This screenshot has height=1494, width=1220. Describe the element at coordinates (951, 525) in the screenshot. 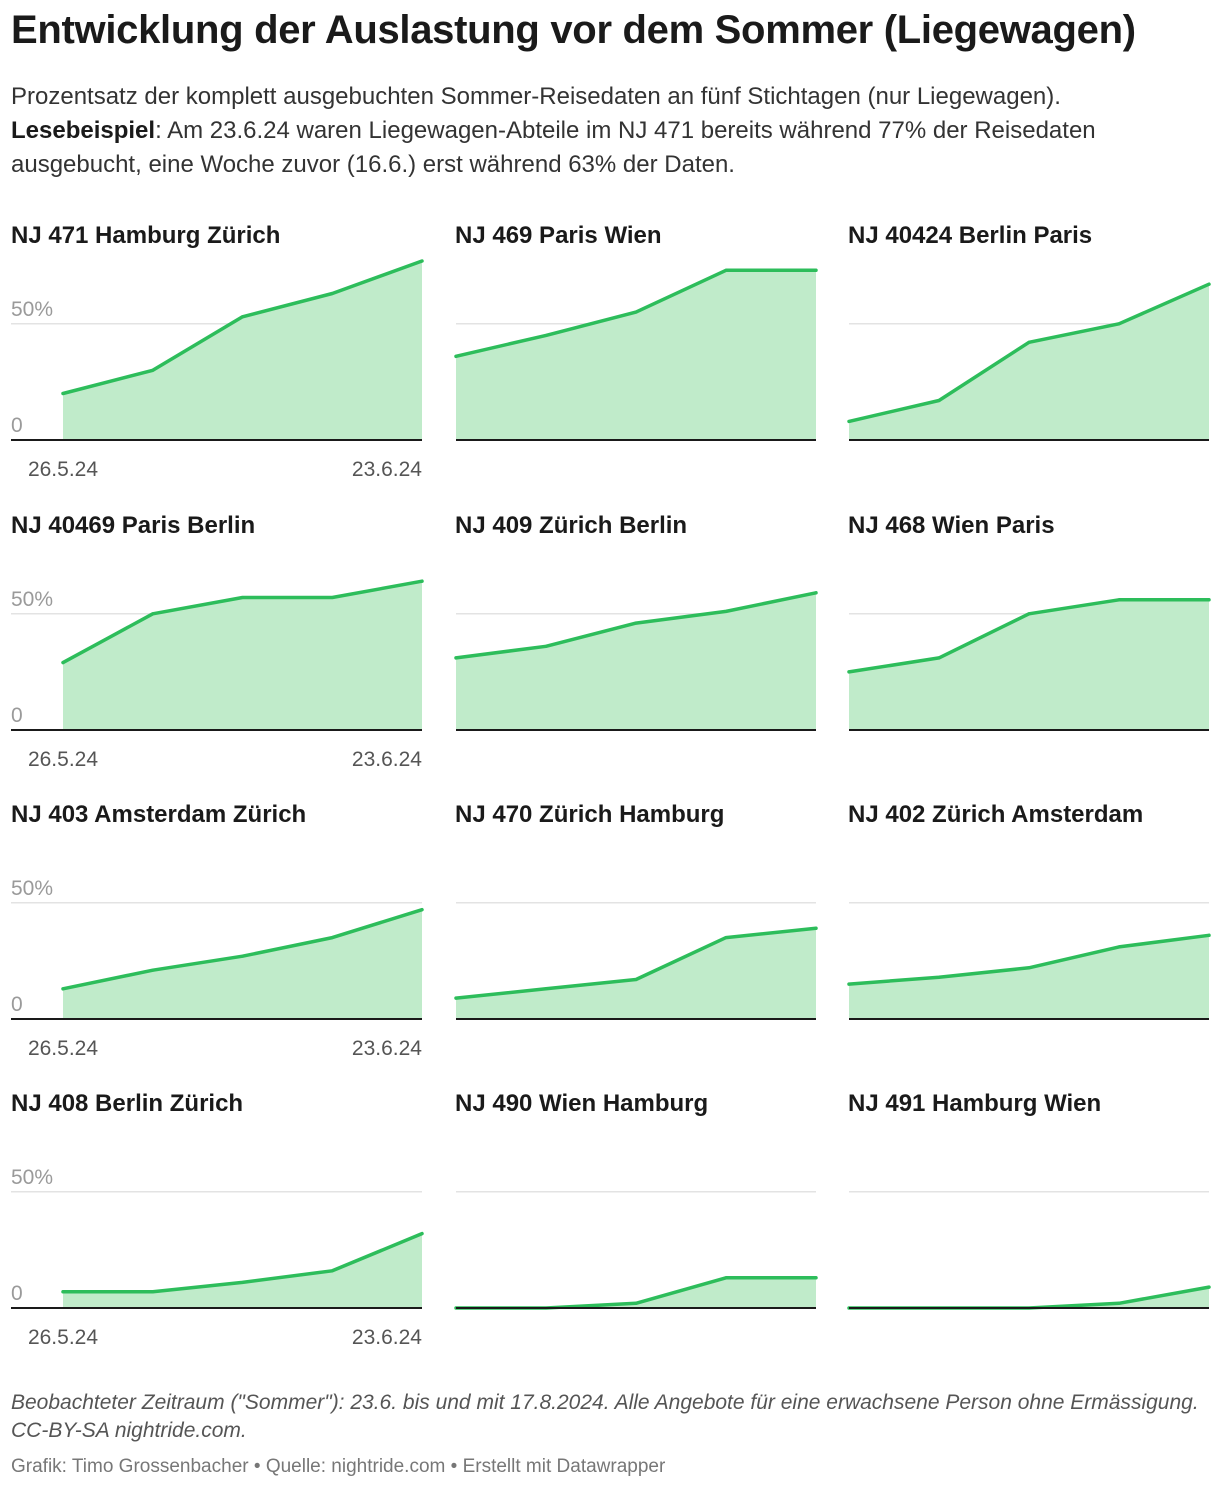

I see `panel-title: NJ 468 Wien Paris` at that location.